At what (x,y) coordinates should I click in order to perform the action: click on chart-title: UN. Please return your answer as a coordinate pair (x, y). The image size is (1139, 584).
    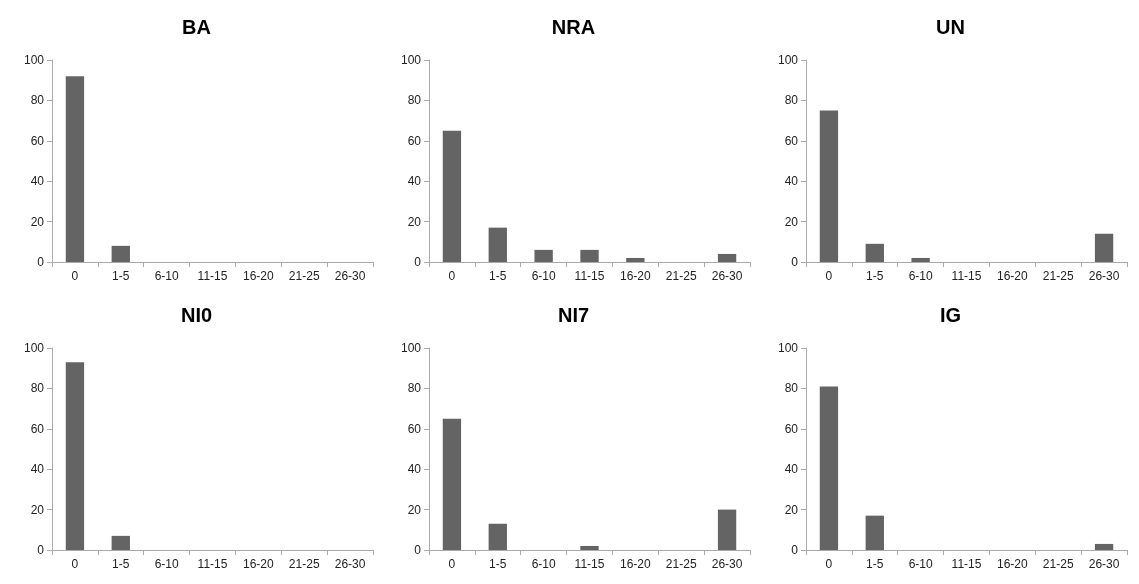
    Looking at the image, I should click on (950, 27).